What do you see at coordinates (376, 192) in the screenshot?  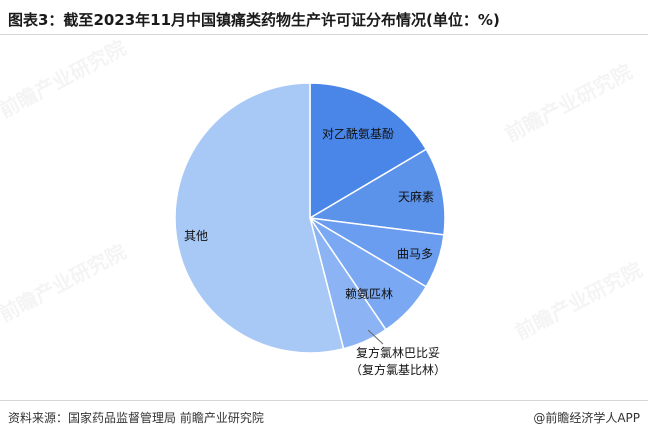 I see `slice-gastrodin` at bounding box center [376, 192].